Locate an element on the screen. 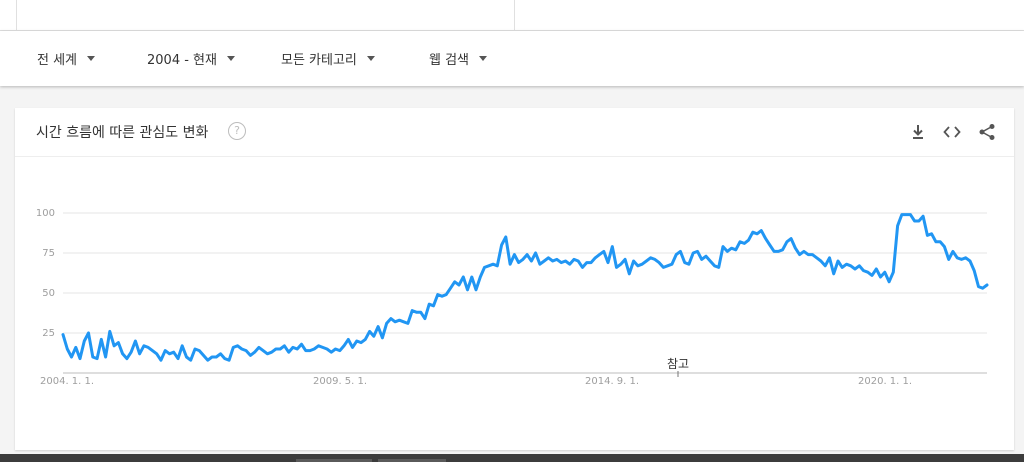 The image size is (1024, 462). y-tick-label: 25 is located at coordinates (48, 333).